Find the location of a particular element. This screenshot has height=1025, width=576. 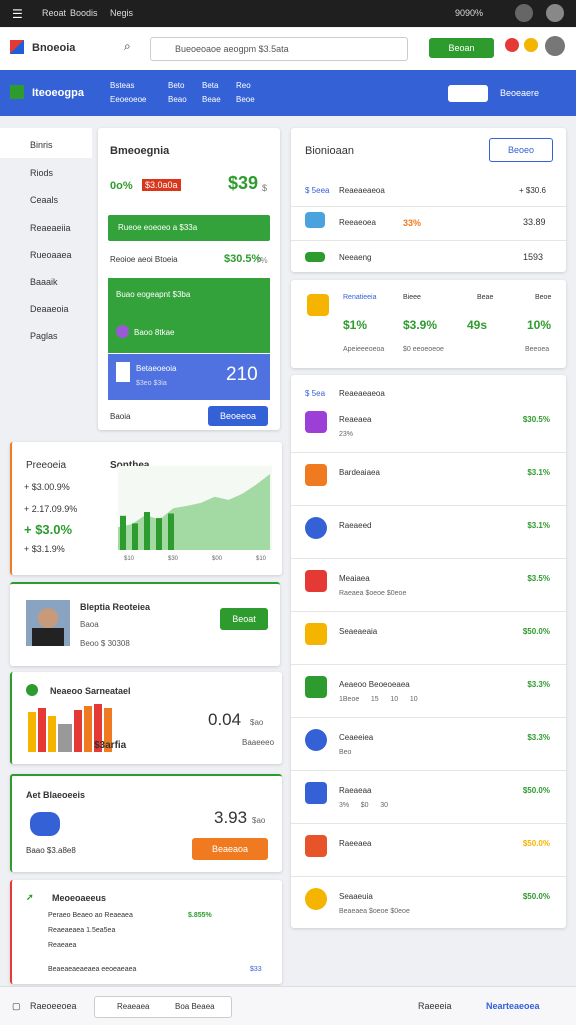

list-name: Aeaeoo Beoeoeaea is located at coordinates (374, 684).